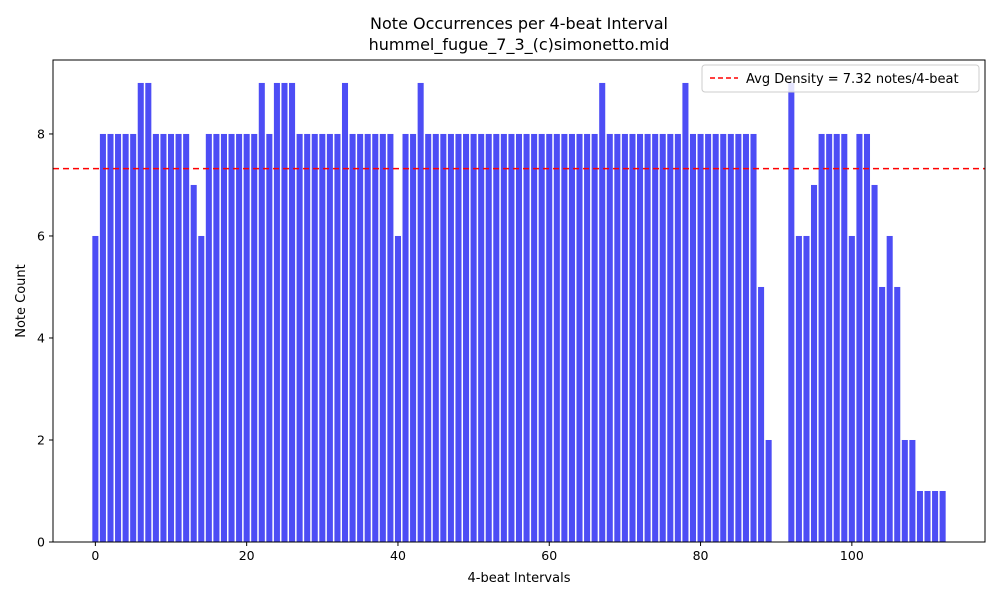 Image resolution: width=1000 pixels, height=600 pixels. What do you see at coordinates (852, 79) in the screenshot?
I see `legend-label: Avg Density = 7.32 notes/4-beat` at bounding box center [852, 79].